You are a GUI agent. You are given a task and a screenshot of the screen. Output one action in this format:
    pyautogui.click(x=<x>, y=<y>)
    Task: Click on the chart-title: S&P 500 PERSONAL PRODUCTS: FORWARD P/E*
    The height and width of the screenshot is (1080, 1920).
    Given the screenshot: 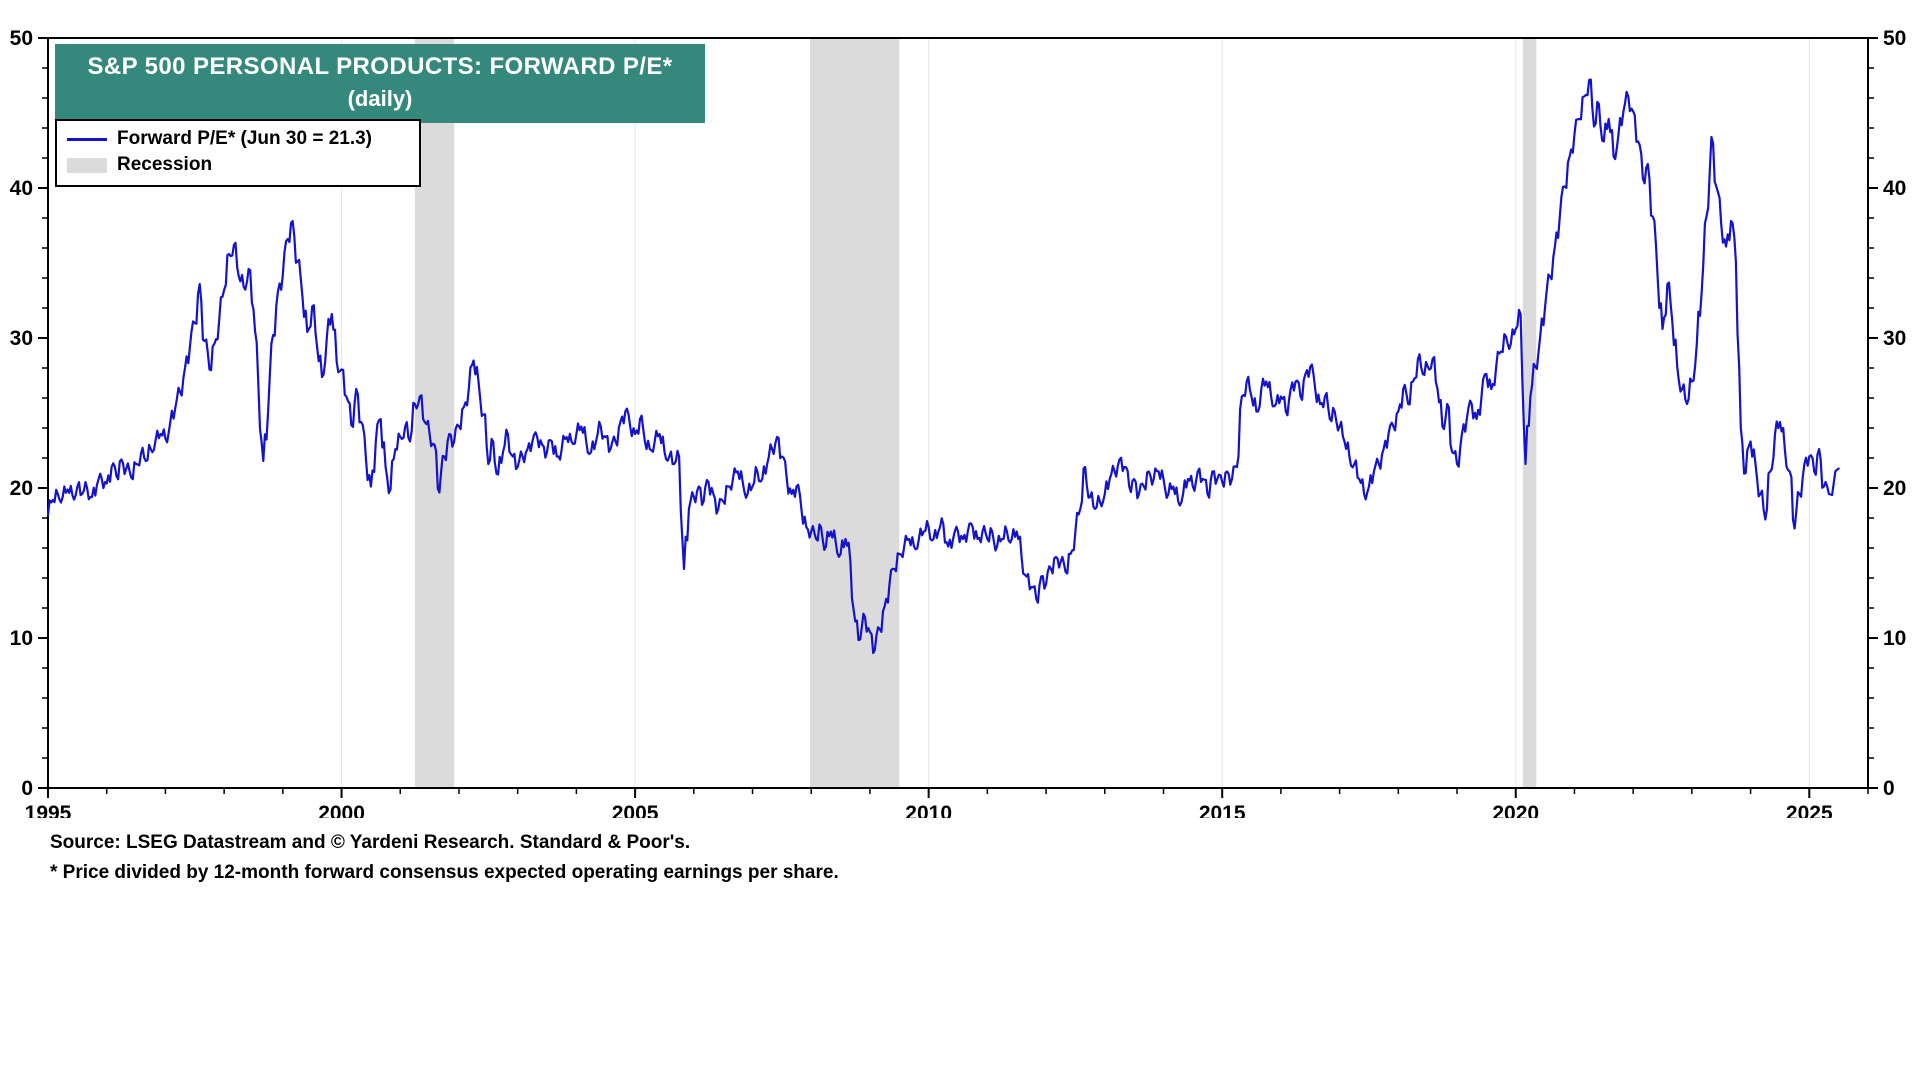 What is the action you would take?
    pyautogui.click(x=380, y=66)
    